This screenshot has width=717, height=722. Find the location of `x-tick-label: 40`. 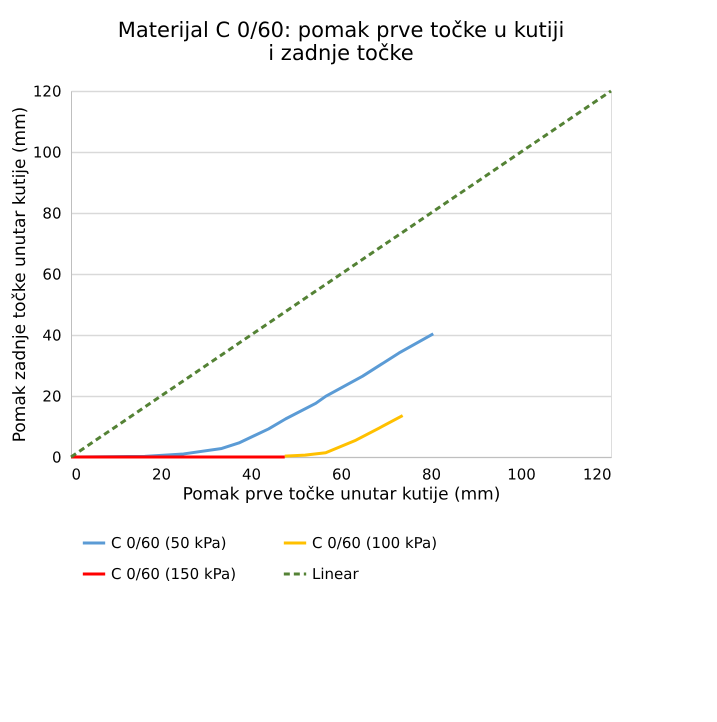

x-tick-label: 40 is located at coordinates (252, 475).